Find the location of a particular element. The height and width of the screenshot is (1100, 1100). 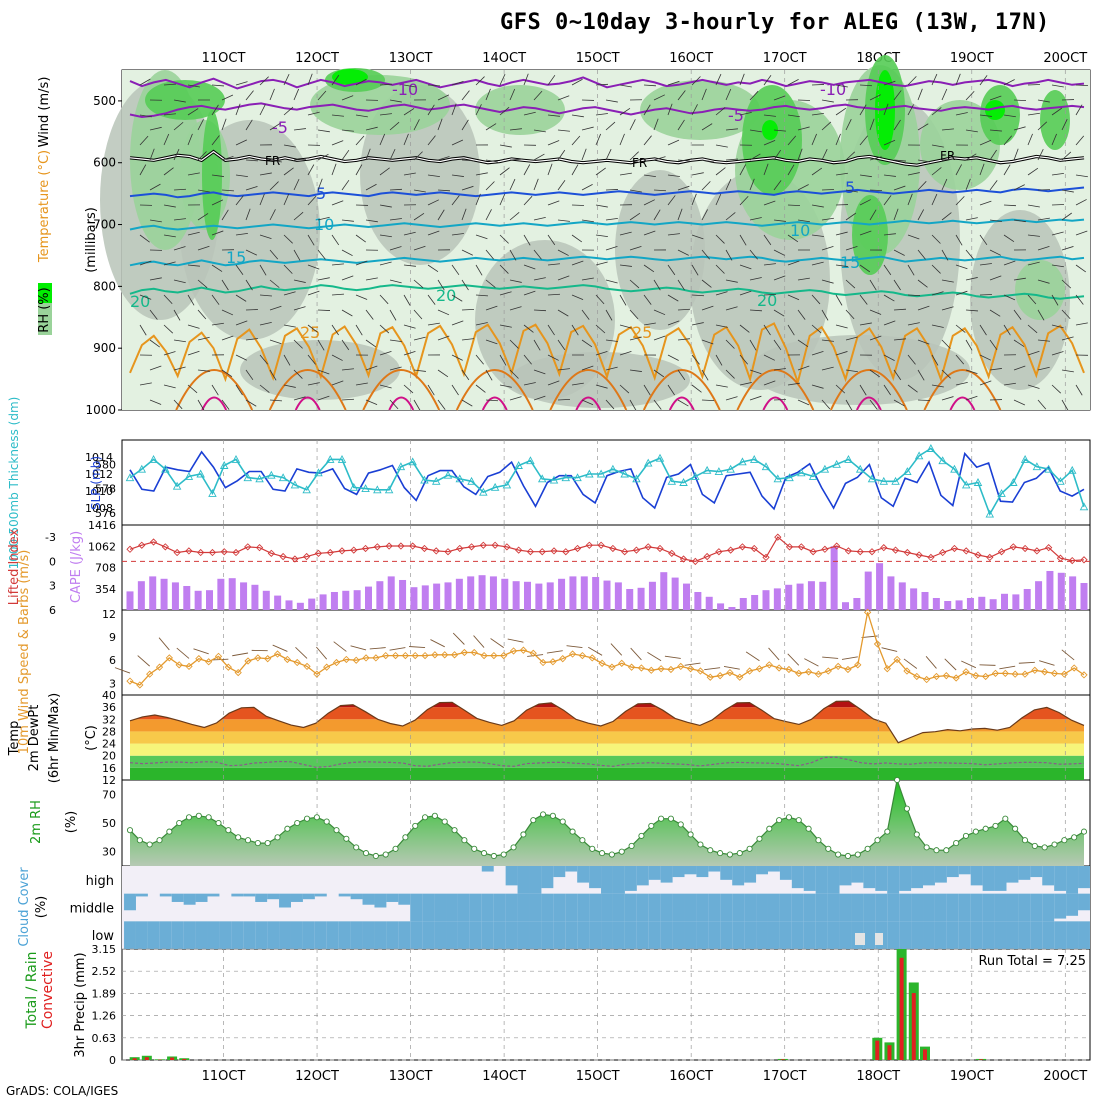

temperature-axis-label: Temperature (°C) is located at coordinates (44, 206).